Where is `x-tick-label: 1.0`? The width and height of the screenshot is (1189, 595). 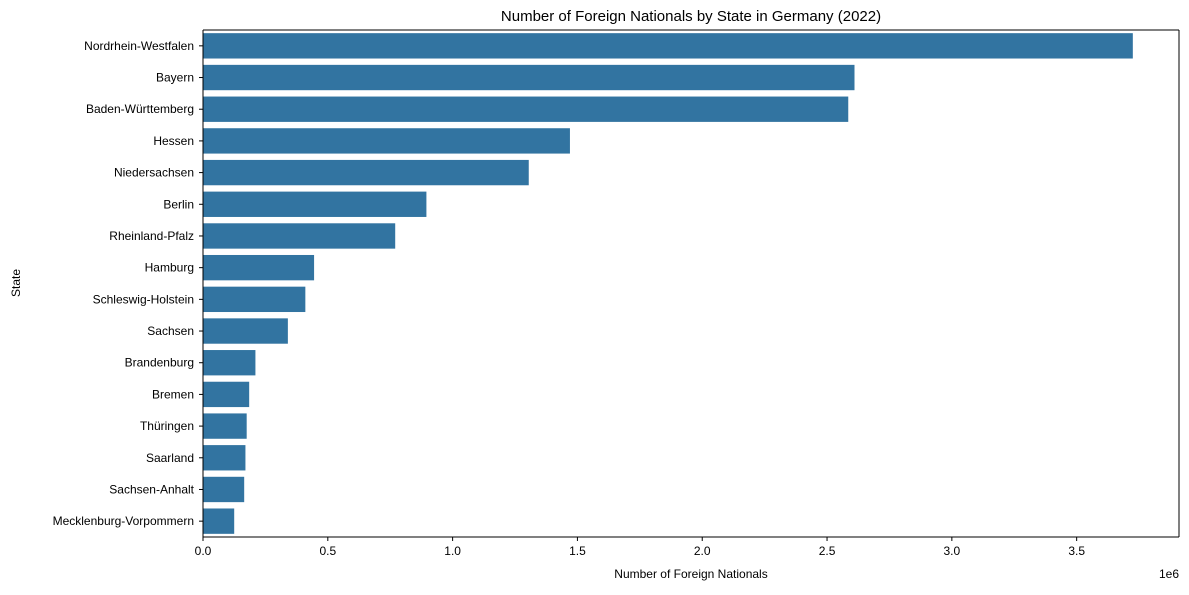 x-tick-label: 1.0 is located at coordinates (452, 551).